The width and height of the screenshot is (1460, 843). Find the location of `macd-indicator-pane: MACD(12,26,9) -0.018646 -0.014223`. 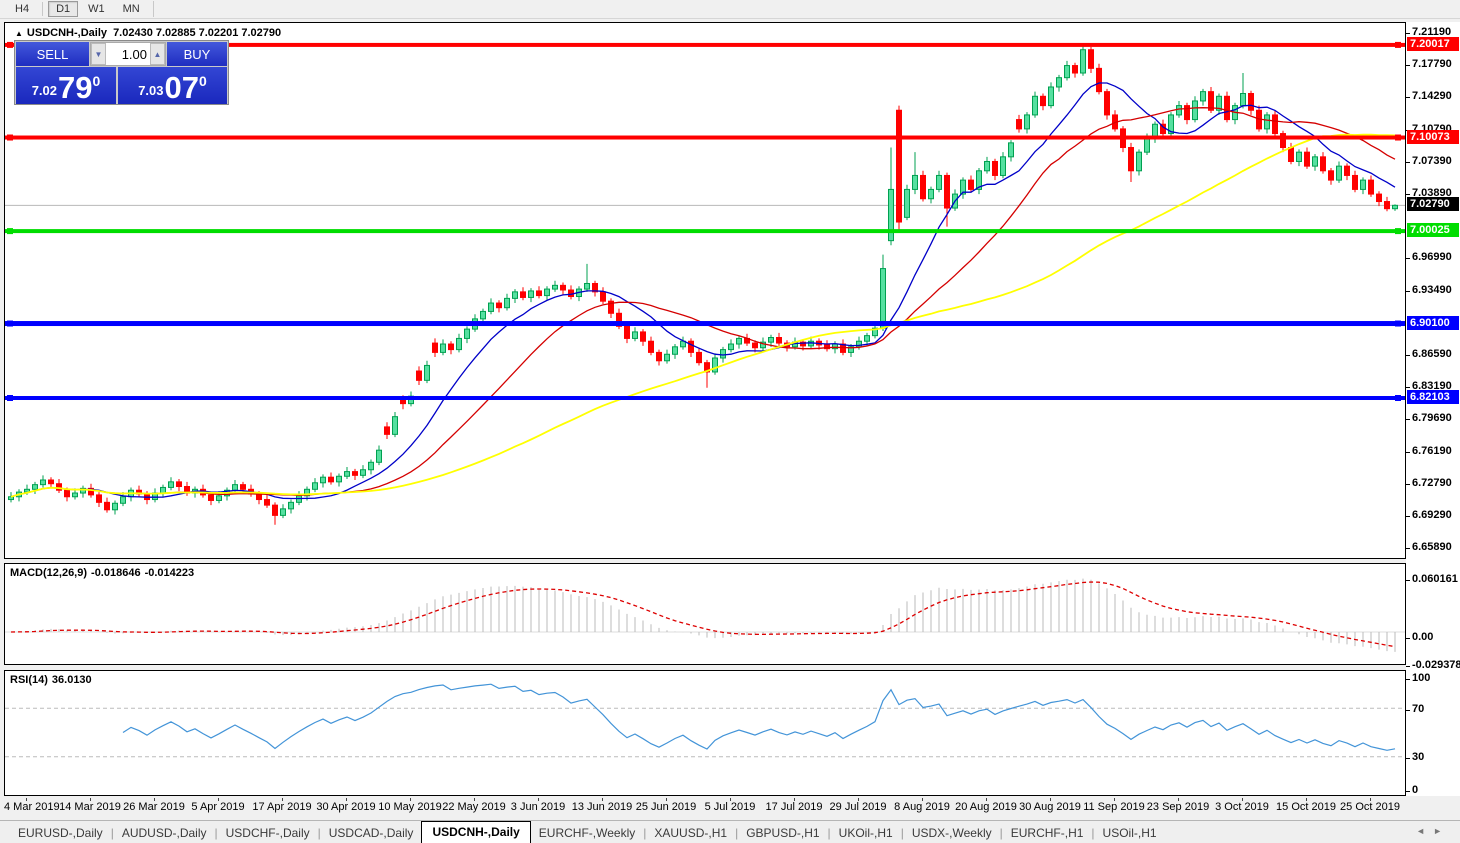

macd-indicator-pane: MACD(12,26,9) -0.018646 -0.014223 is located at coordinates (705, 614).